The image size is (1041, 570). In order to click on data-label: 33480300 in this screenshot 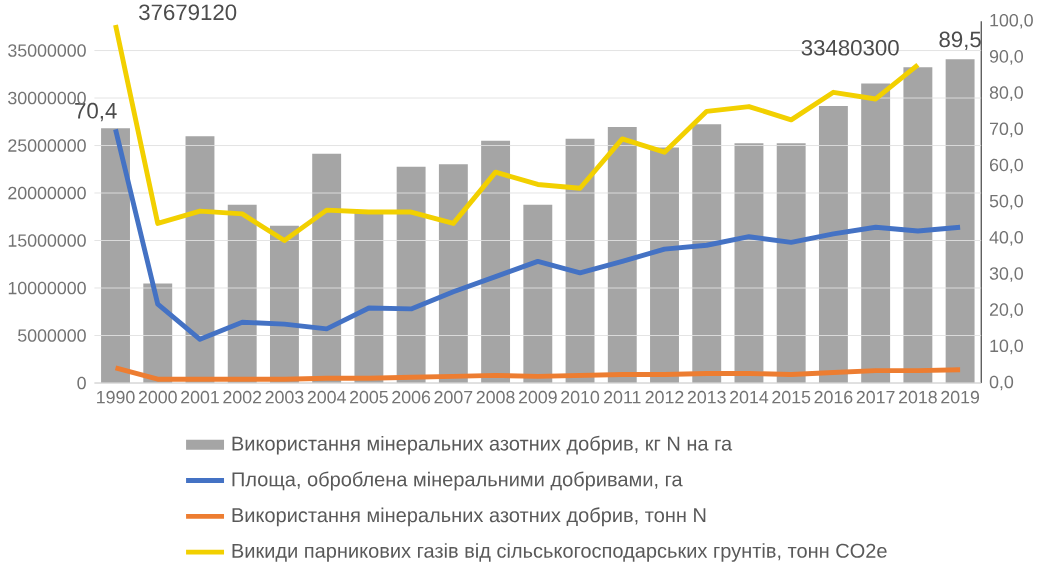, I will do `click(850, 47)`.